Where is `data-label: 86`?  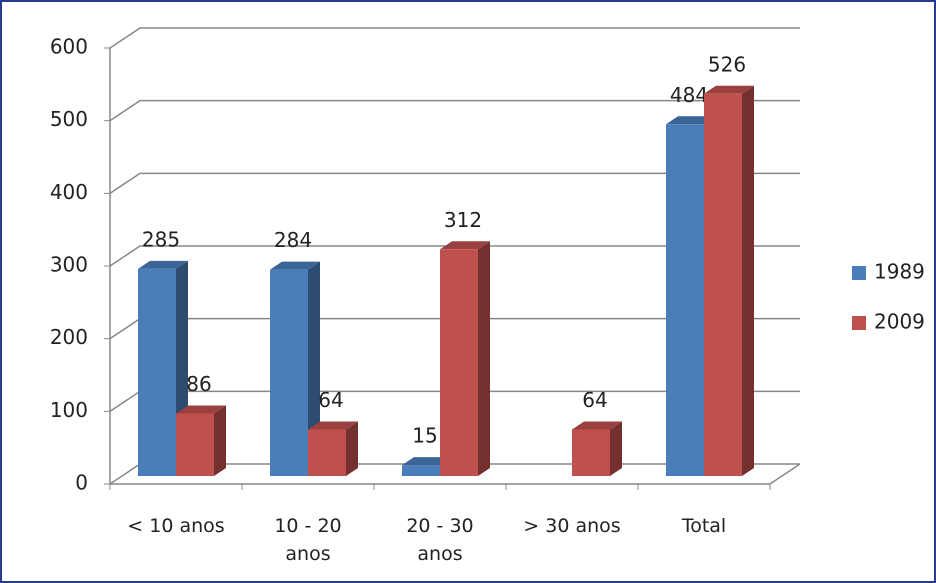
data-label: 86 is located at coordinates (198, 384).